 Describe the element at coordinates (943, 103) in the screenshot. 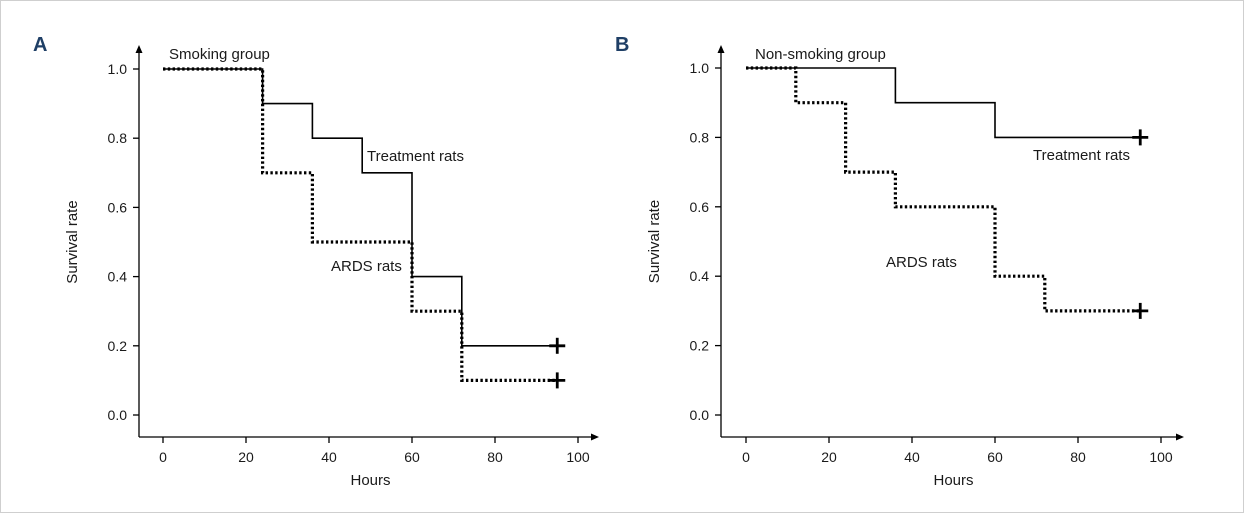

I see `series-line-treatment` at that location.